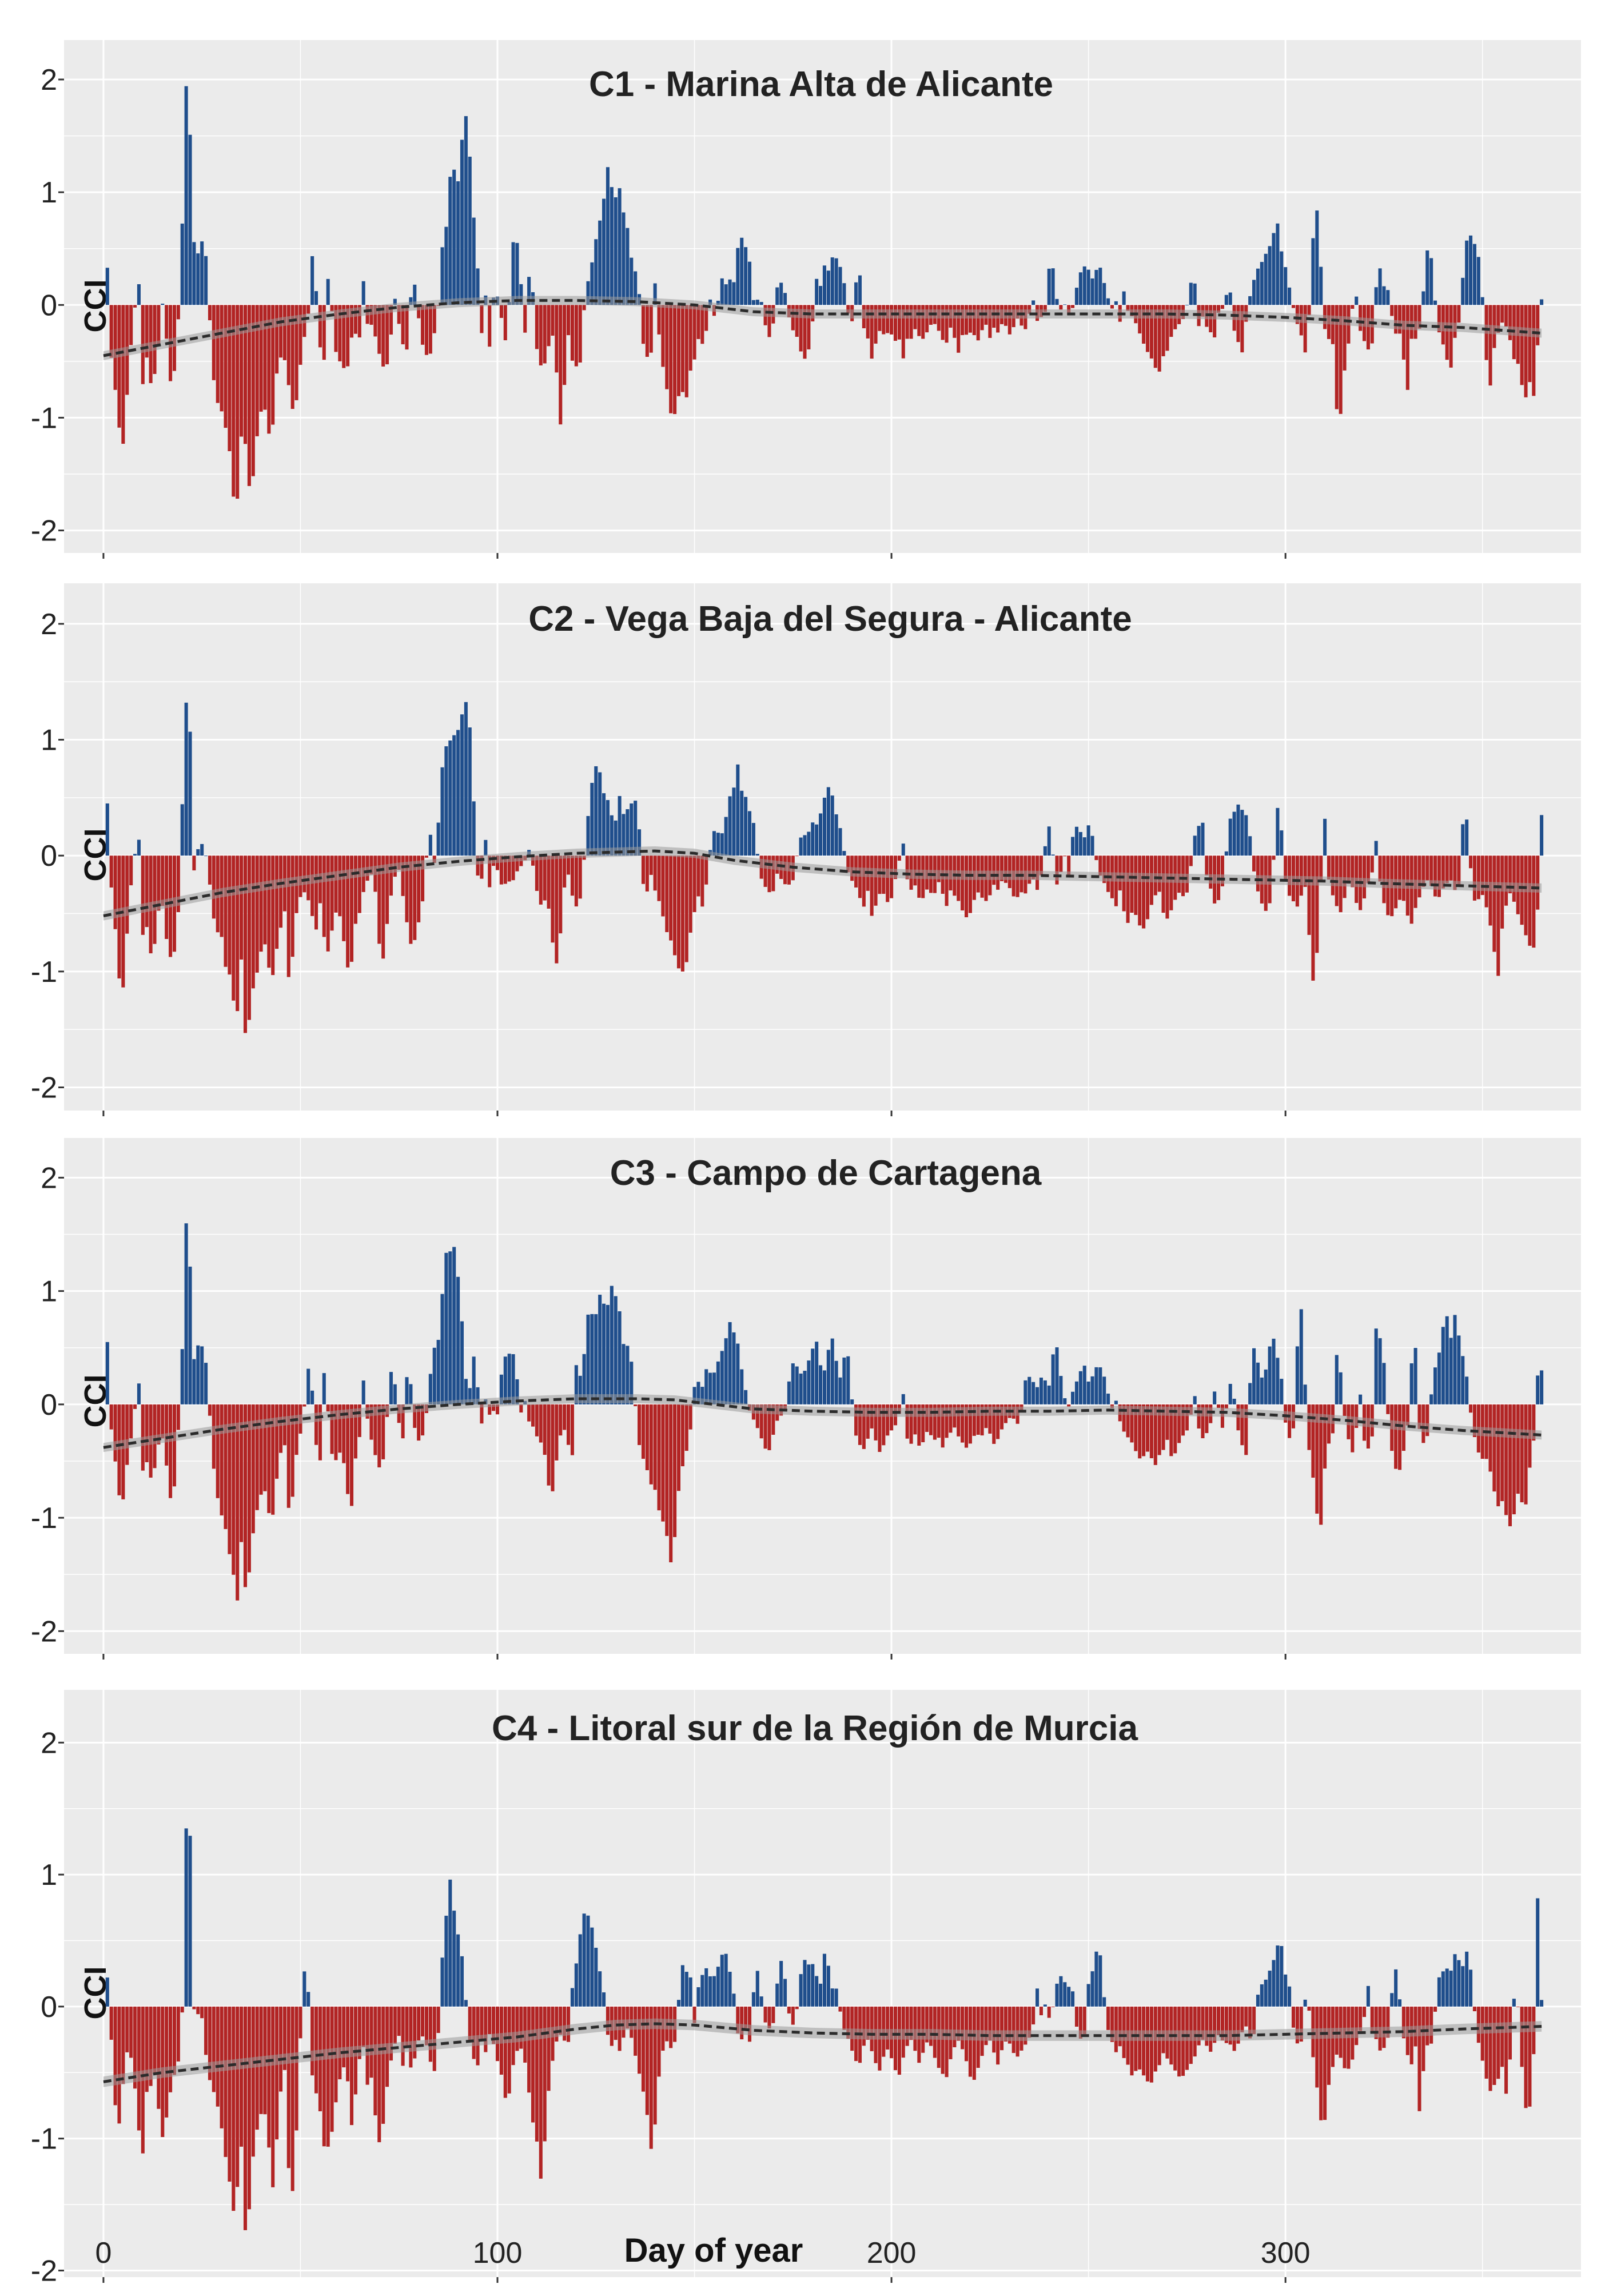 This screenshot has width=1597, height=2296. What do you see at coordinates (824, 1412) in the screenshot?
I see `bars` at bounding box center [824, 1412].